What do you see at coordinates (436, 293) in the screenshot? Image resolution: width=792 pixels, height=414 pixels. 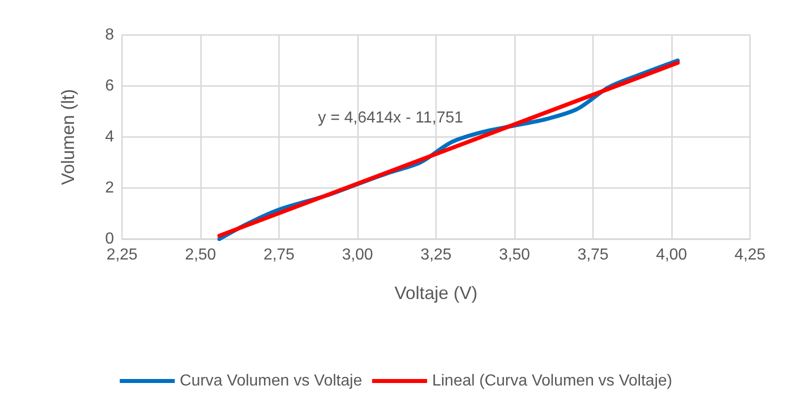 I see `x-axis-title: Voltaje (V)` at bounding box center [436, 293].